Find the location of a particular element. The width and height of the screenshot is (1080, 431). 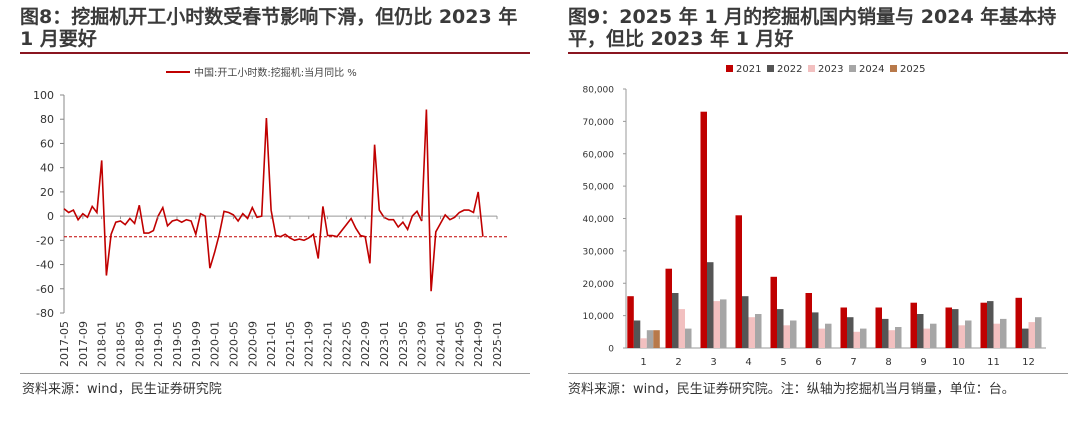

figure8-title: 图8：挖掘机开工小时数受春节影响下滑，但仍比 2023 年 1 月要好 is located at coordinates (269, 28).